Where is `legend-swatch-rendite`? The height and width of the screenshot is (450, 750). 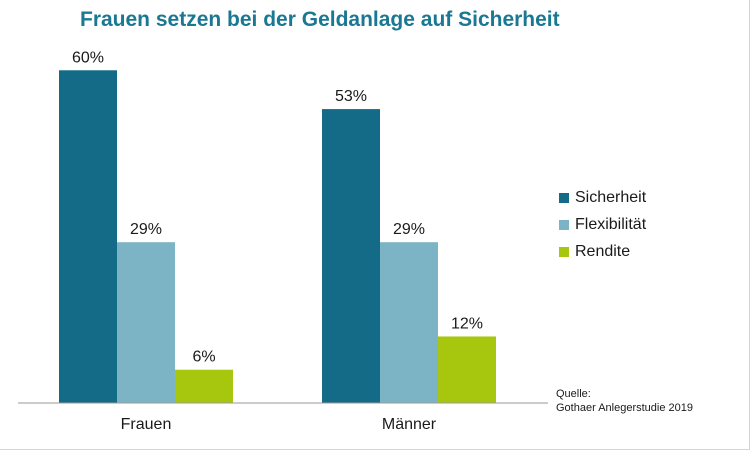 legend-swatch-rendite is located at coordinates (564, 251).